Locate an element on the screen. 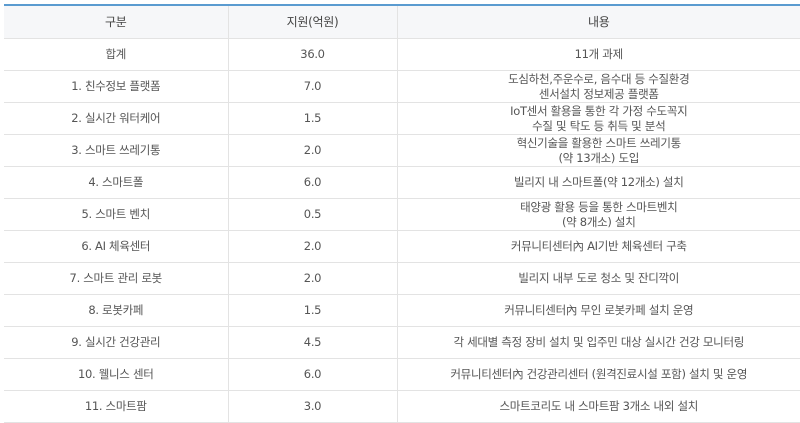 This screenshot has height=423, width=800. content-cell: 빌리지 내 스마트폴(약 12개소) 설치 is located at coordinates (598, 182).